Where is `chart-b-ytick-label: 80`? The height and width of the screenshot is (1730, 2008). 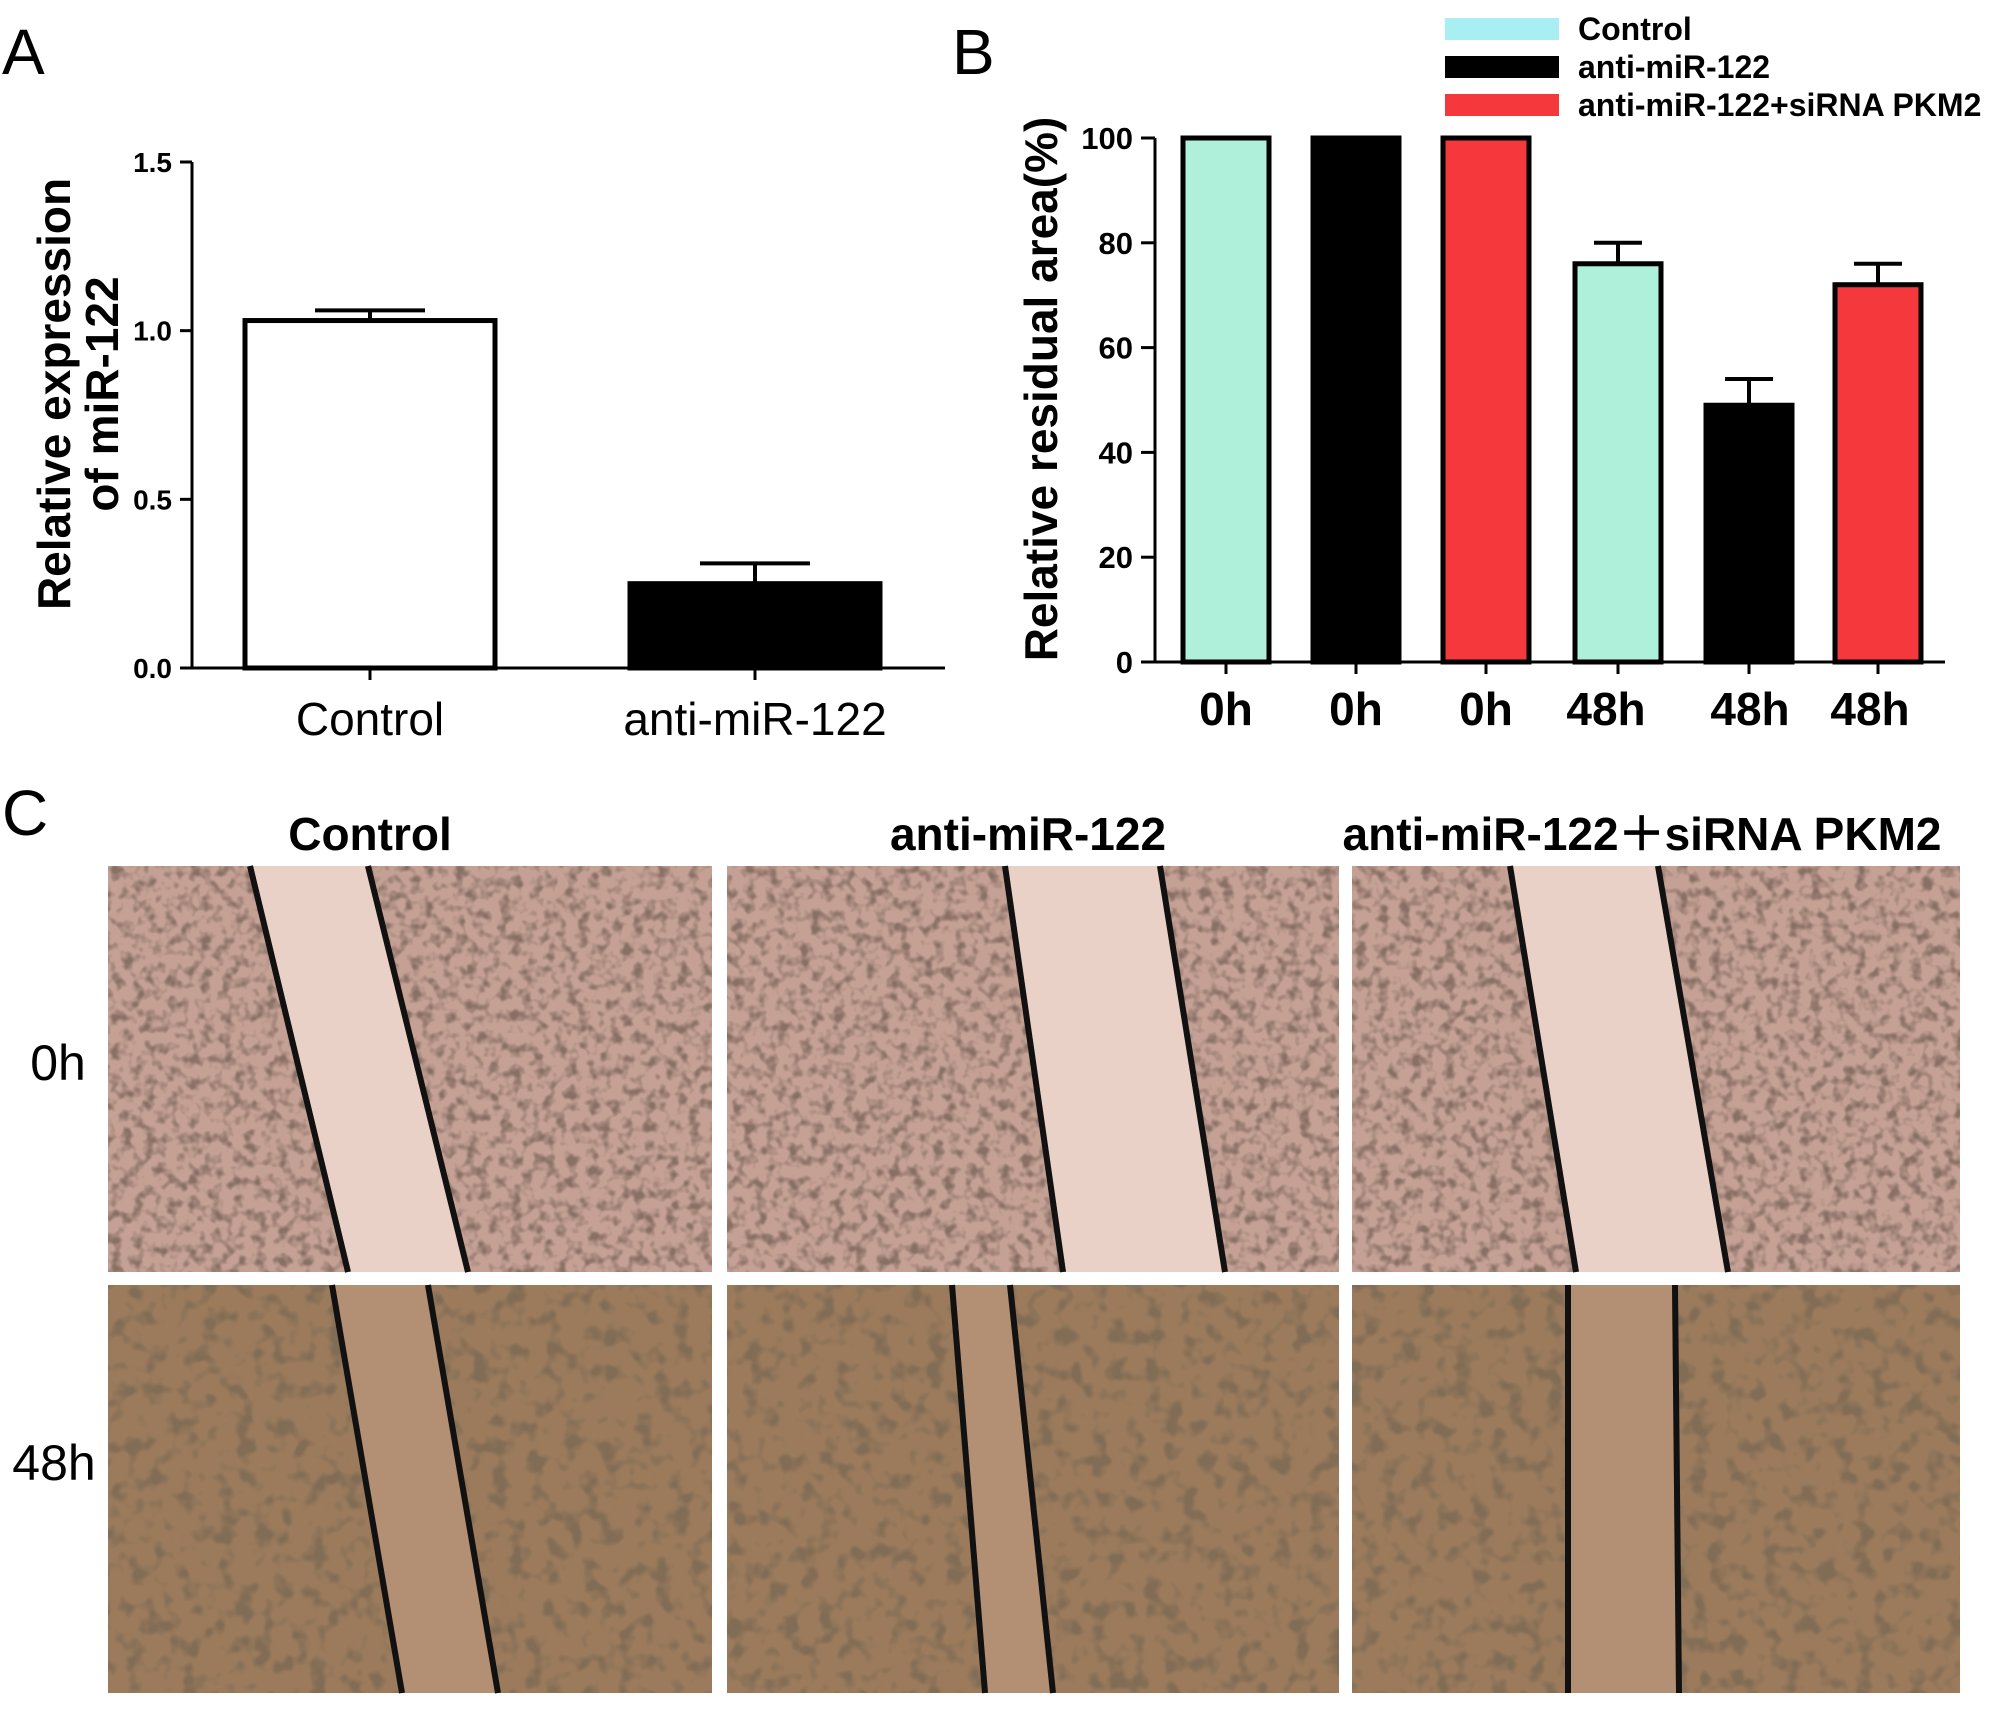
chart-b-ytick-label: 80 is located at coordinates (1116, 243).